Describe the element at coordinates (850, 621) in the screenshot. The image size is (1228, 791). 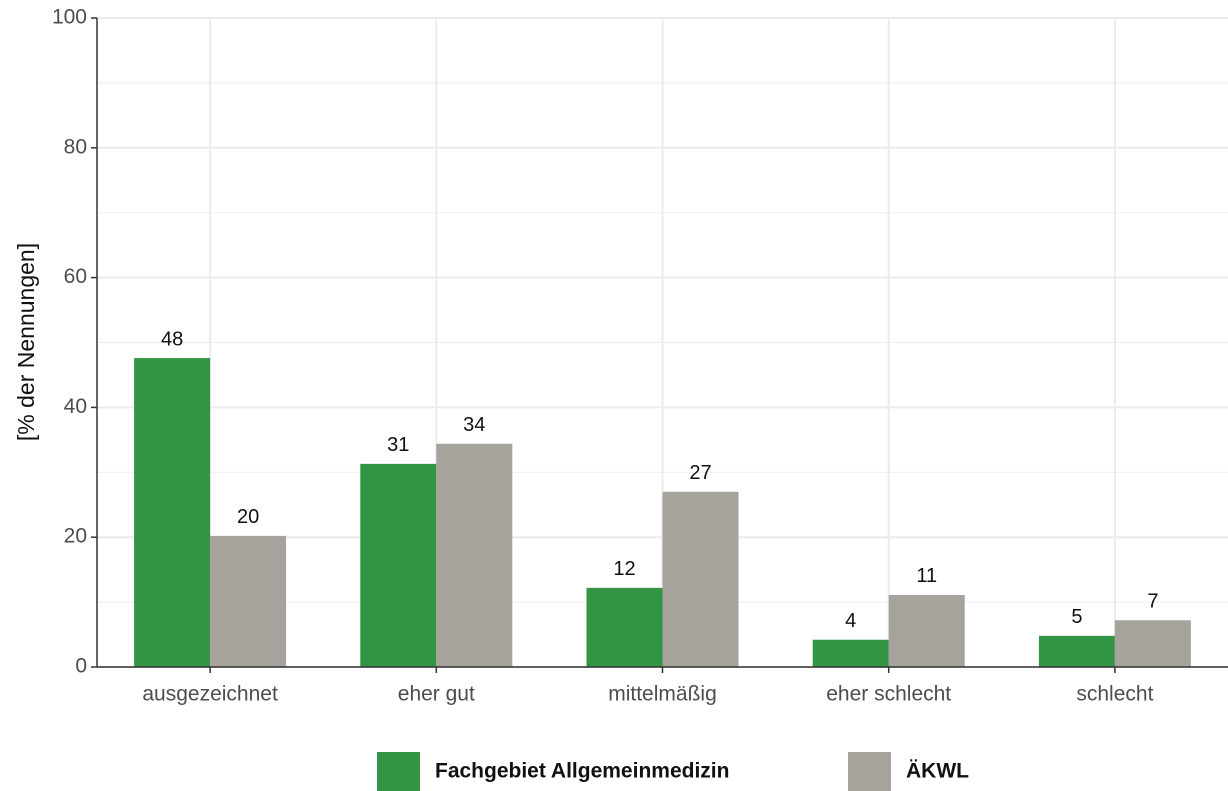
I see `value-label: 4` at that location.